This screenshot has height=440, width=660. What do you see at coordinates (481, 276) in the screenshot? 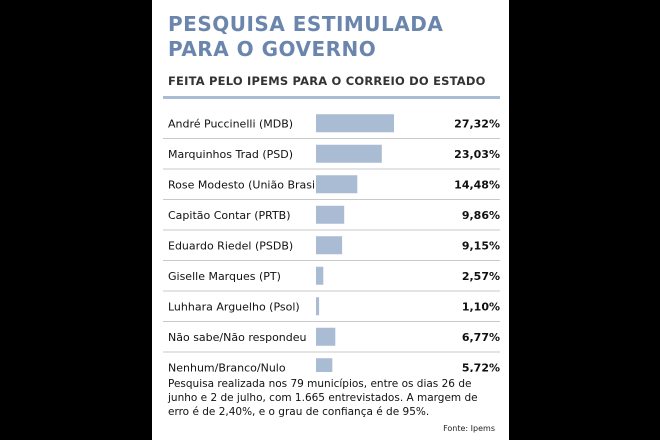
I see `value-label: 2,57%` at bounding box center [481, 276].